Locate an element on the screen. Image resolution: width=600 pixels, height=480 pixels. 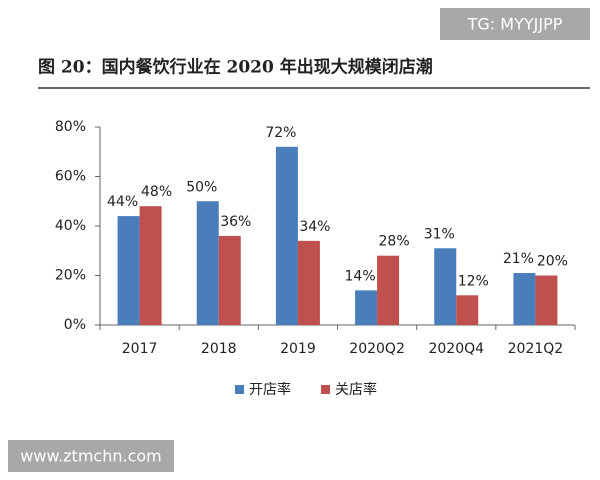
x-tick-label: 2019 is located at coordinates (298, 349).